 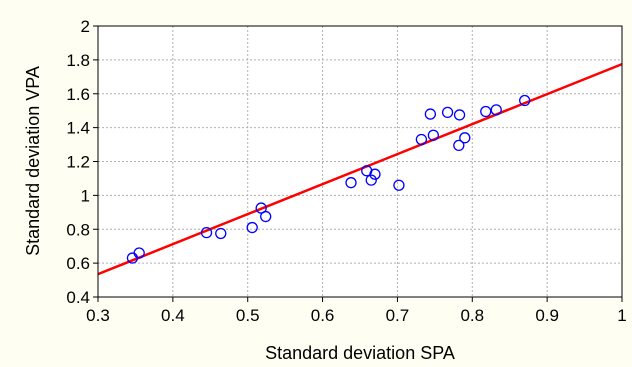 I want to click on y-tick-label: 1, so click(x=85, y=195).